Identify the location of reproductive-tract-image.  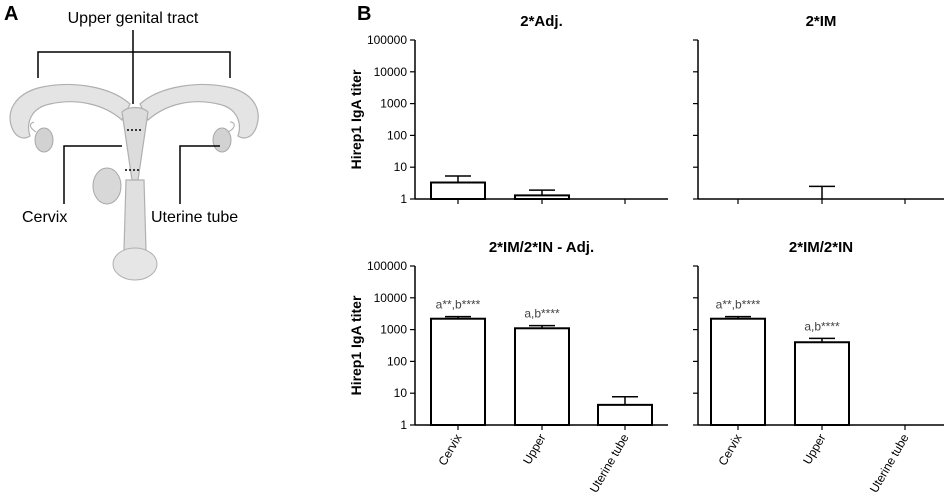
(134, 182).